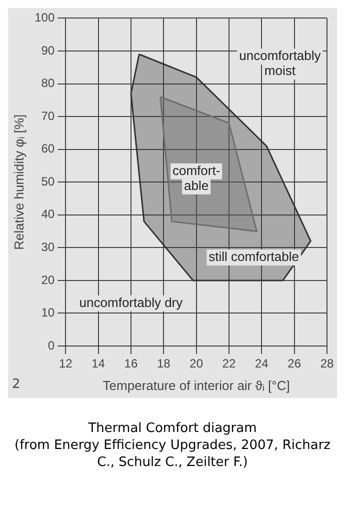 This screenshot has width=345, height=516. I want to click on annotation: comfort- able, so click(196, 177).